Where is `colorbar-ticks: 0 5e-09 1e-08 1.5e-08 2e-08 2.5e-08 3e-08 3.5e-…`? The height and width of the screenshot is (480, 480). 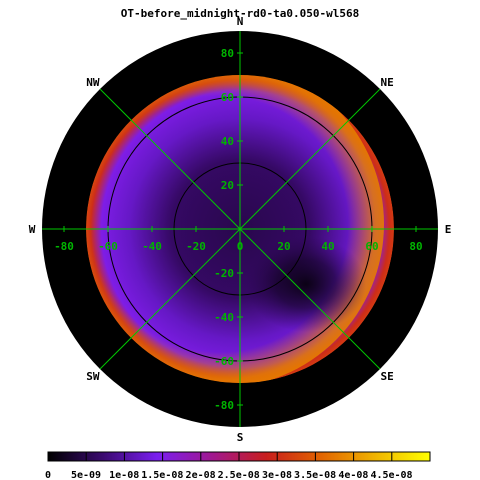
colorbar-ticks: 0 5e-09 1e-08 1.5e-08 2e-08 2.5e-08 3e-08 3.5e-… is located at coordinates (229, 466).